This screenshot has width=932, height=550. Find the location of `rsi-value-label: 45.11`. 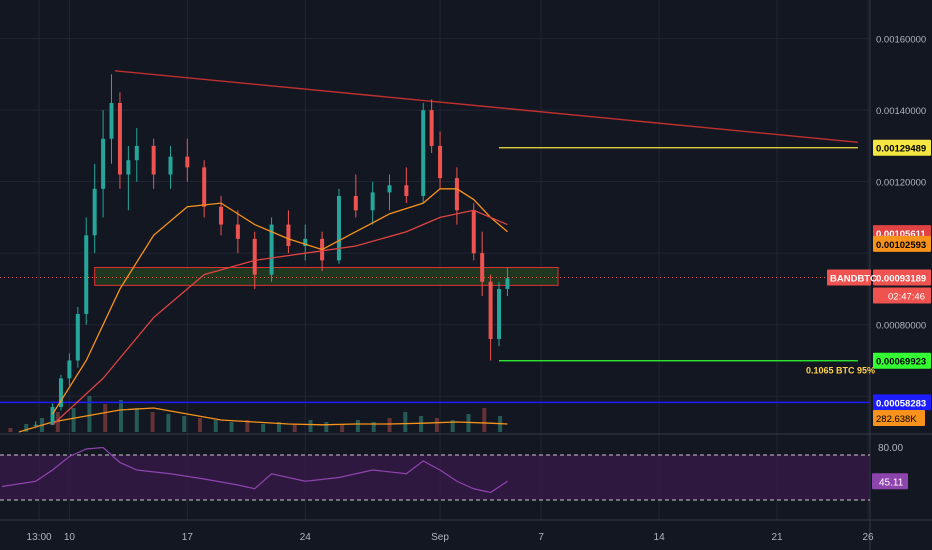

rsi-value-label: 45.11 is located at coordinates (891, 482).